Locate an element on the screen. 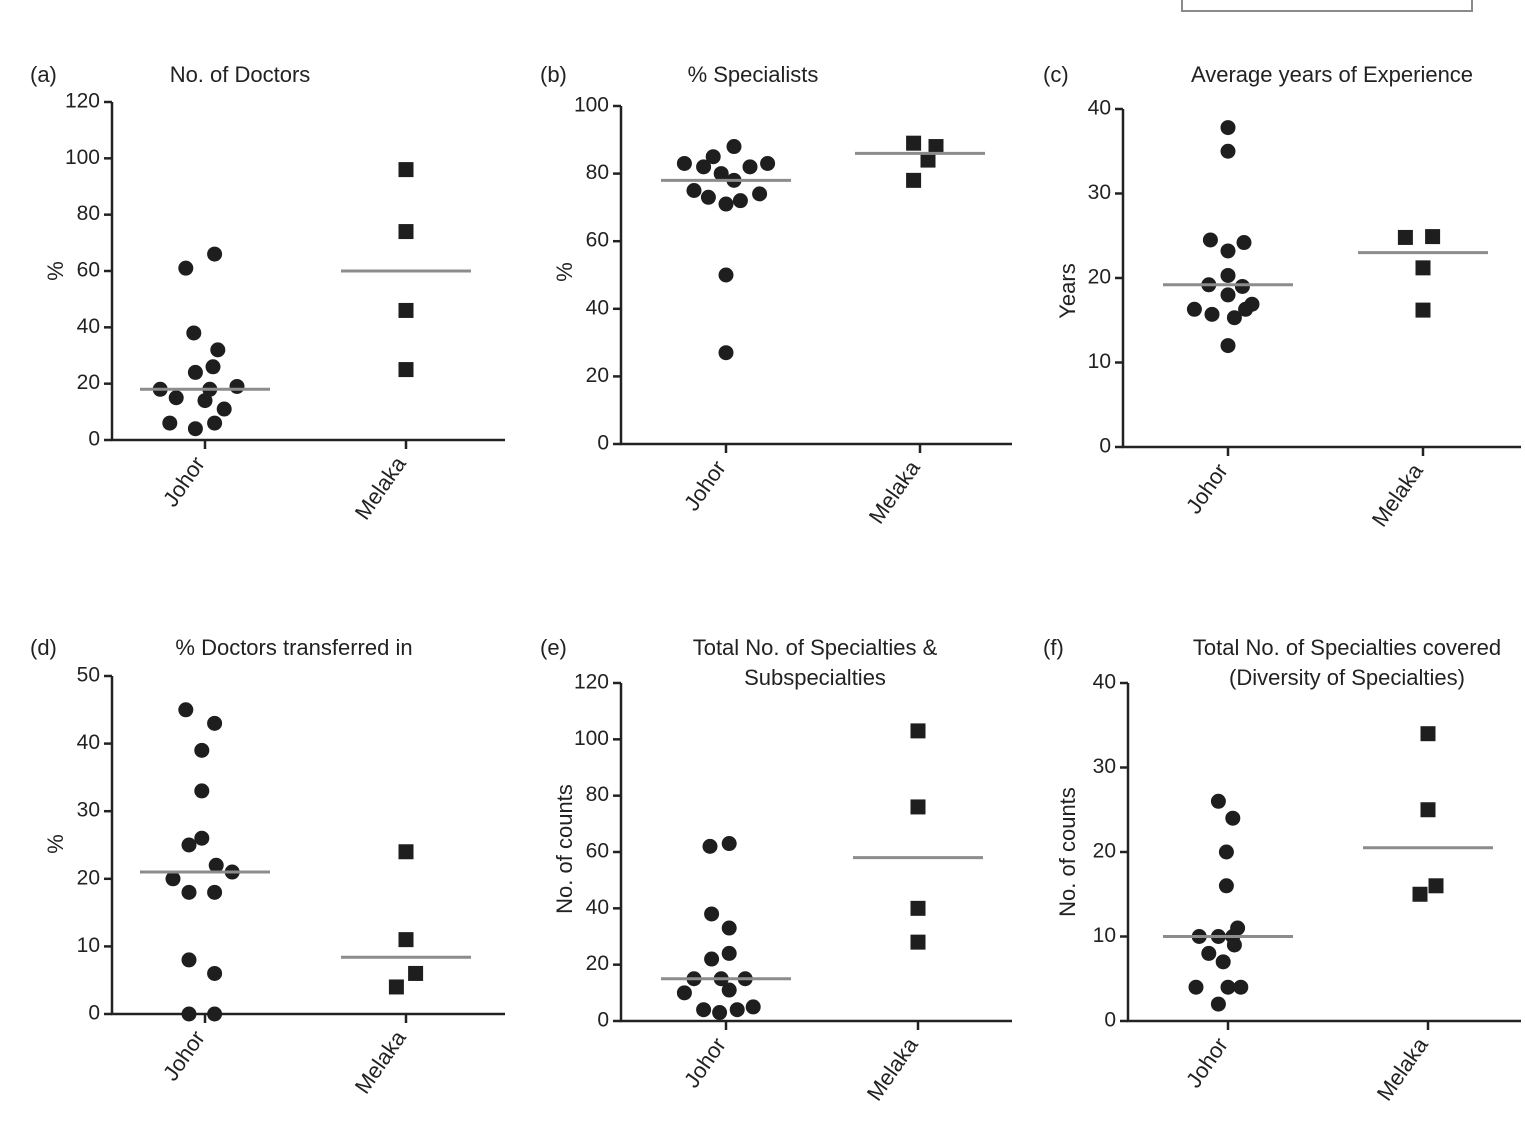 Image resolution: width=1525 pixels, height=1128 pixels. y-axis-label: No. of counts is located at coordinates (1067, 852).